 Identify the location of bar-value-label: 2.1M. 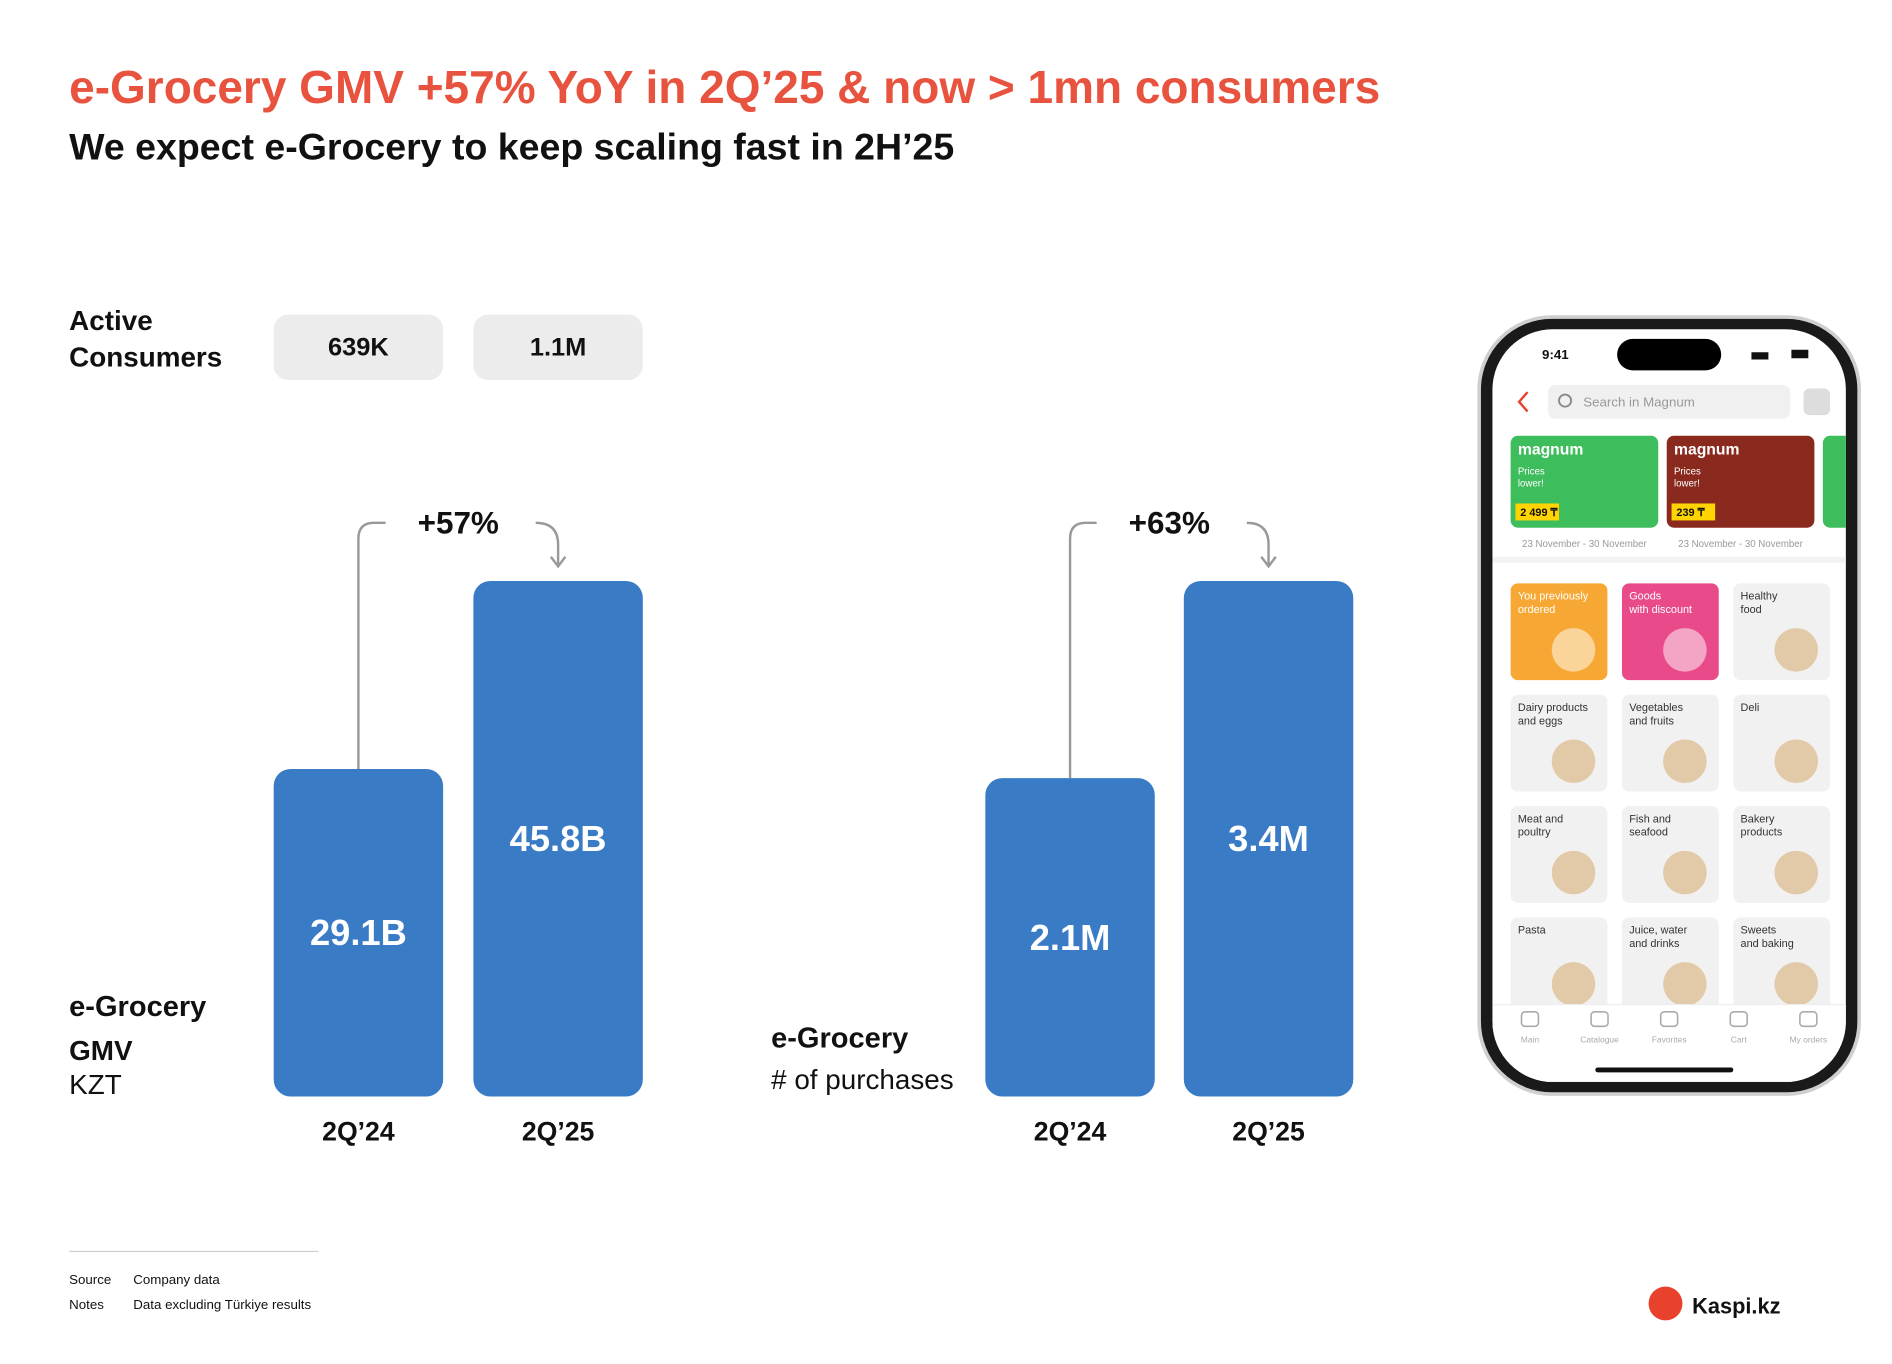
(1070, 937).